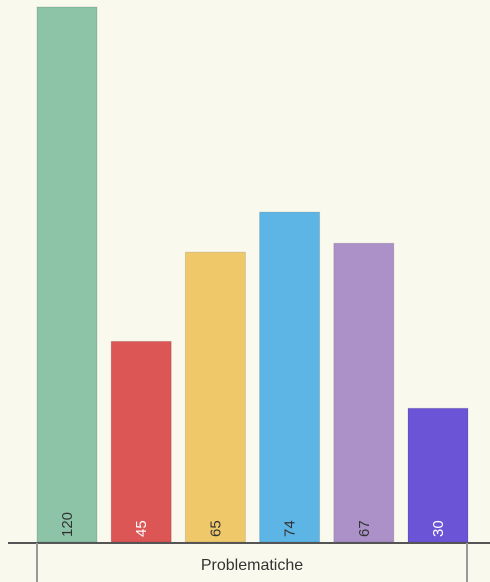 The width and height of the screenshot is (490, 582). What do you see at coordinates (438, 528) in the screenshot?
I see `bar-value-label: 30` at bounding box center [438, 528].